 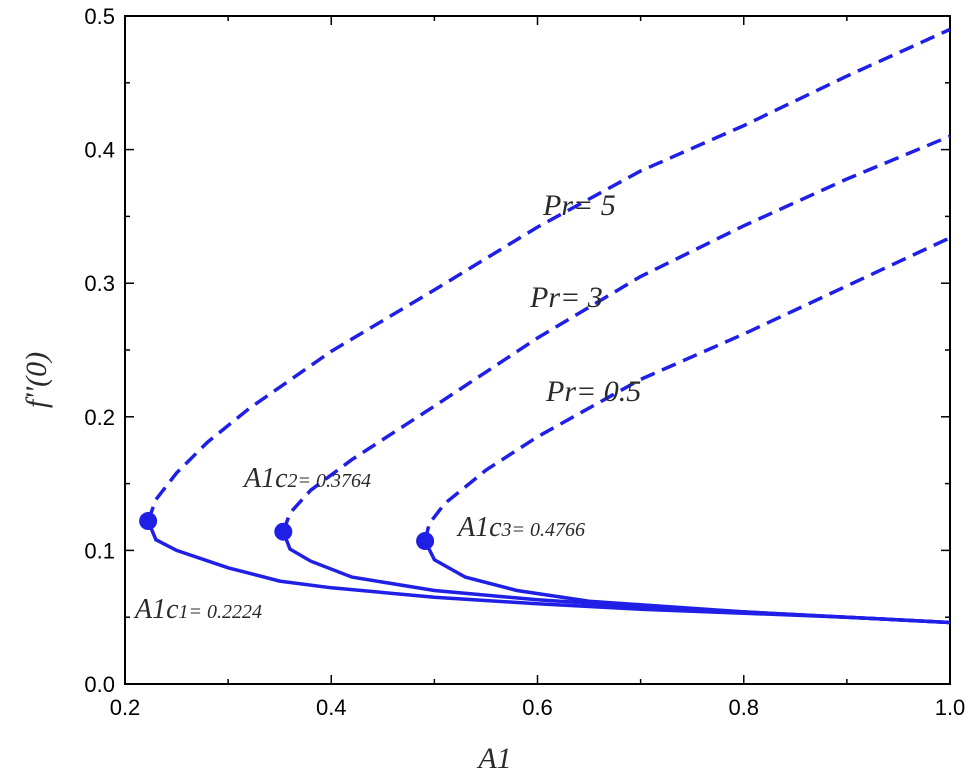 What do you see at coordinates (687, 582) in the screenshot?
I see `series-3-lower-branch` at bounding box center [687, 582].